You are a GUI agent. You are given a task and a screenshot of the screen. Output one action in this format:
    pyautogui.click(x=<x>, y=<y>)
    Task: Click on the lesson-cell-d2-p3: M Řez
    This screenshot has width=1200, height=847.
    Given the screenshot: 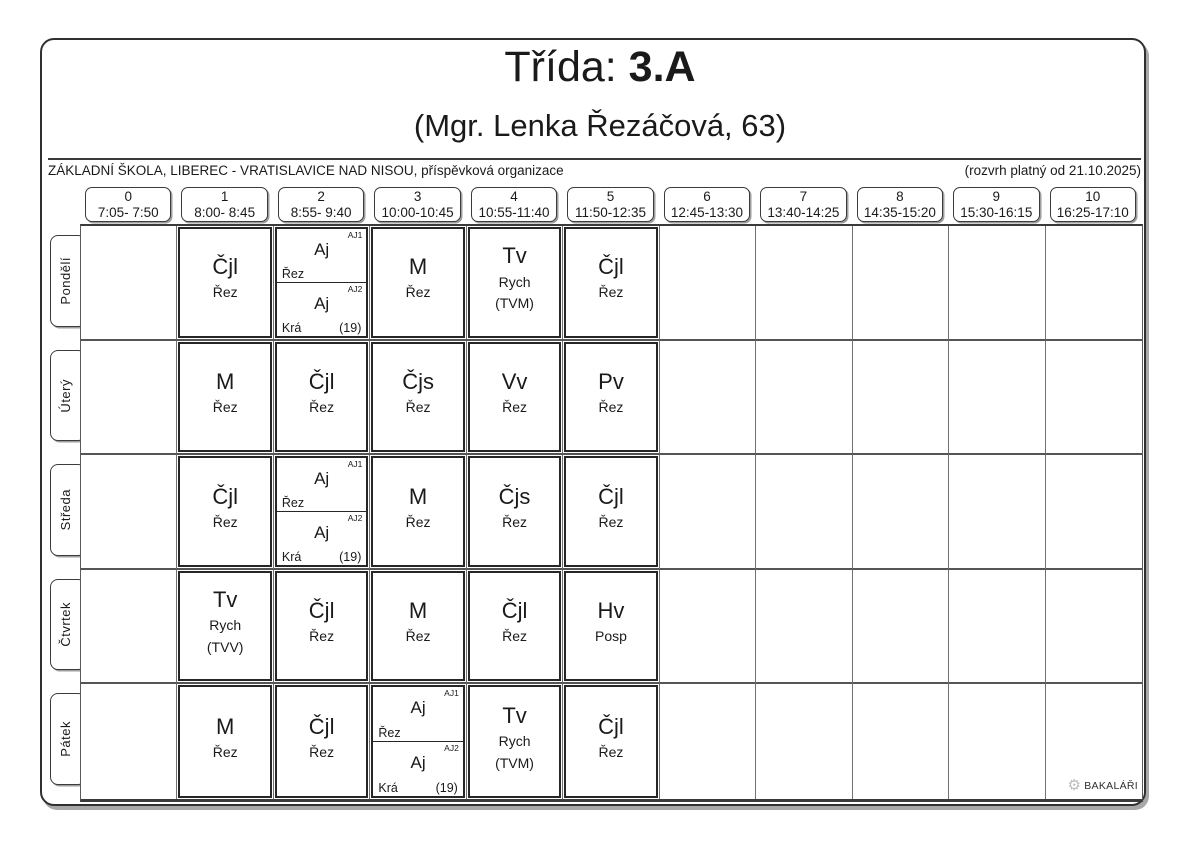 What is the action you would take?
    pyautogui.click(x=418, y=512)
    